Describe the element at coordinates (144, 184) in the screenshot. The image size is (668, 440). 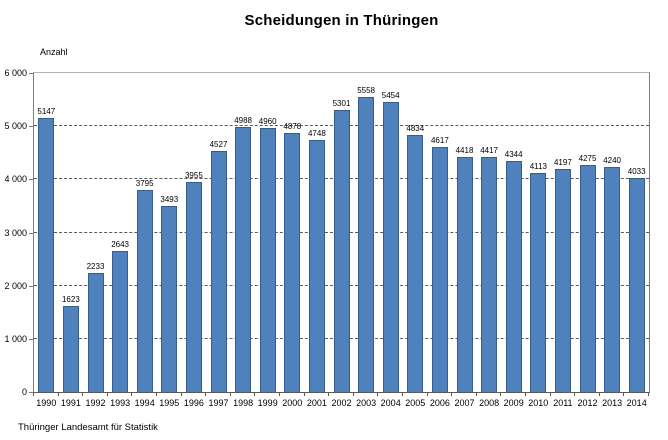
I see `bar-value-label: 3795` at that location.